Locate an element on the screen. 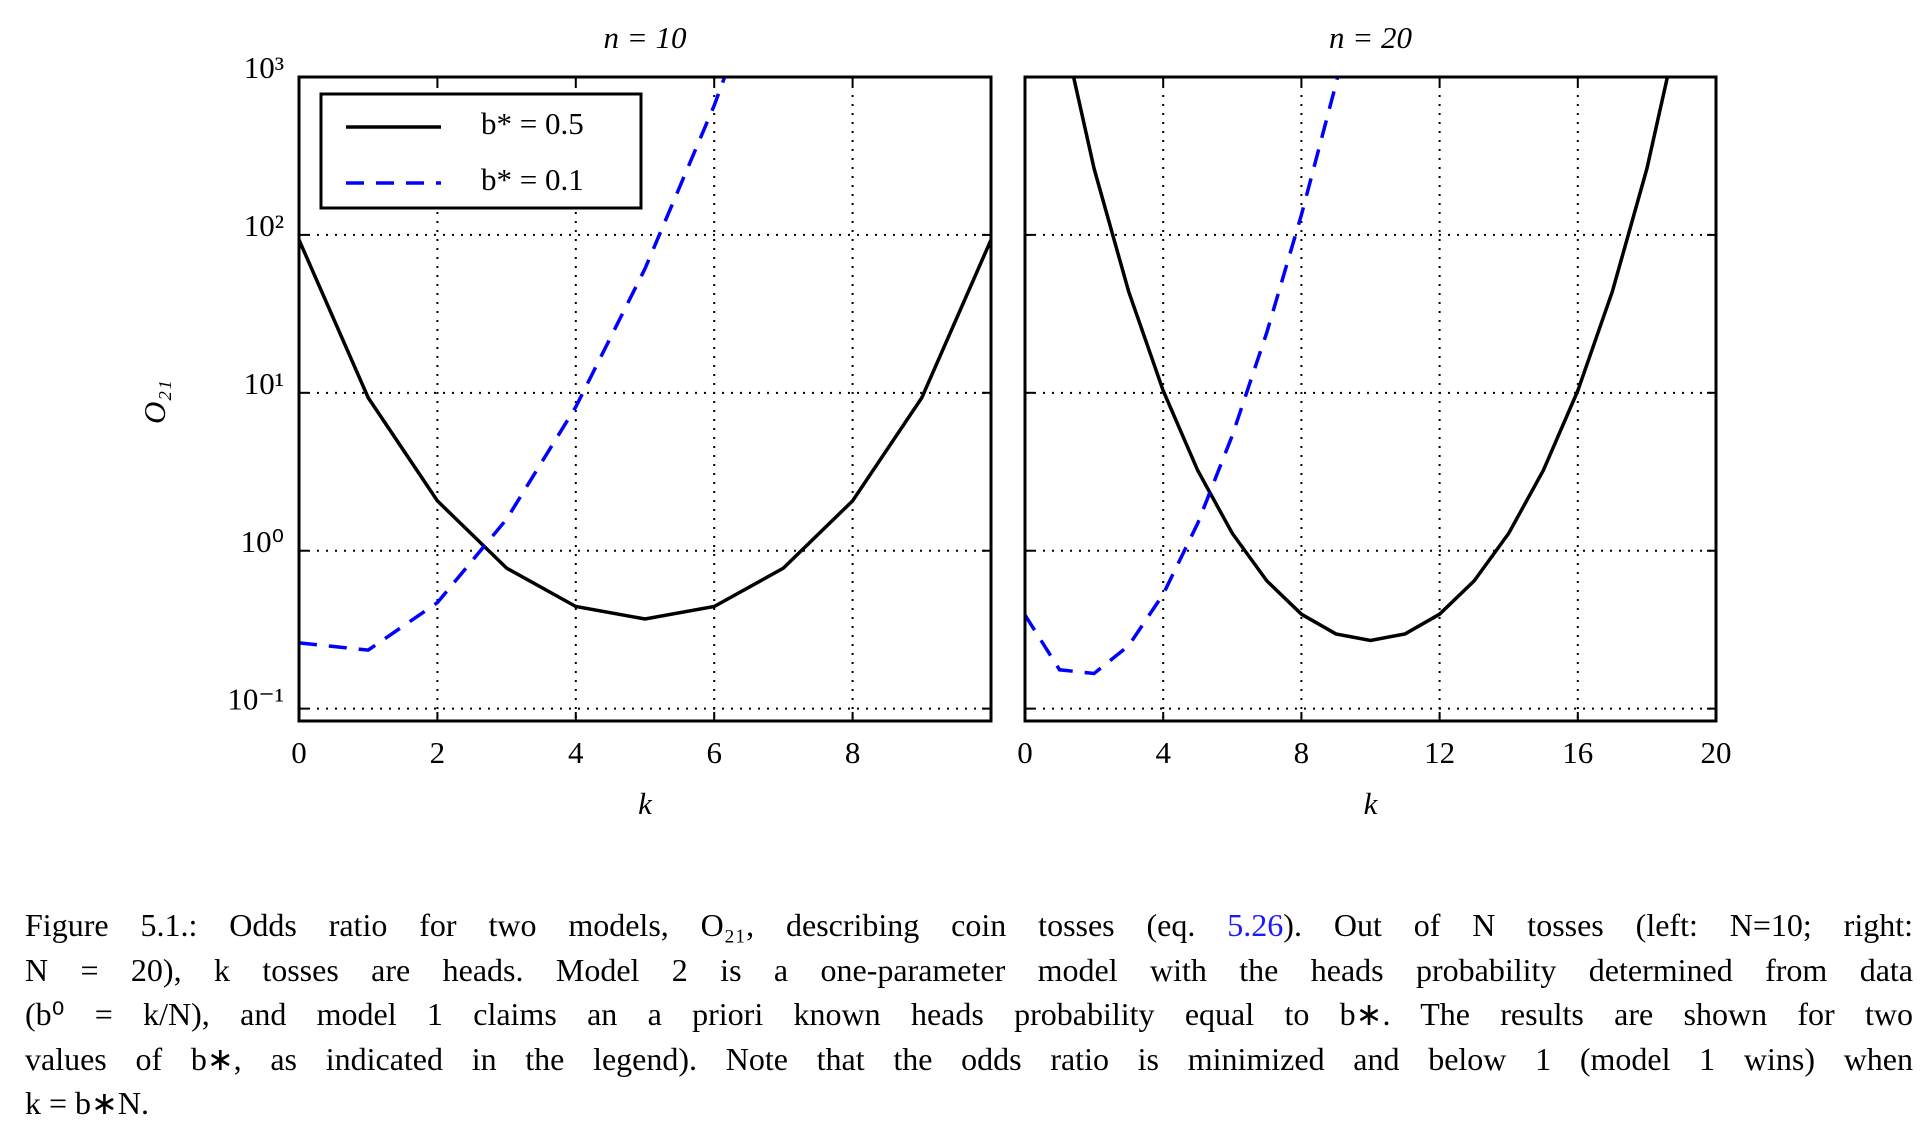 Image resolution: width=1928 pixels, height=1128 pixels. legend-box is located at coordinates (481, 151).